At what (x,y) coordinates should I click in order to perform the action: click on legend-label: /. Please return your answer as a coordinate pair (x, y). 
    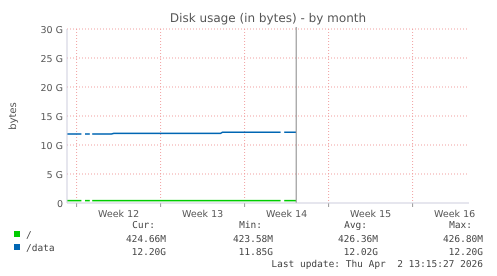
    Looking at the image, I should click on (29, 235).